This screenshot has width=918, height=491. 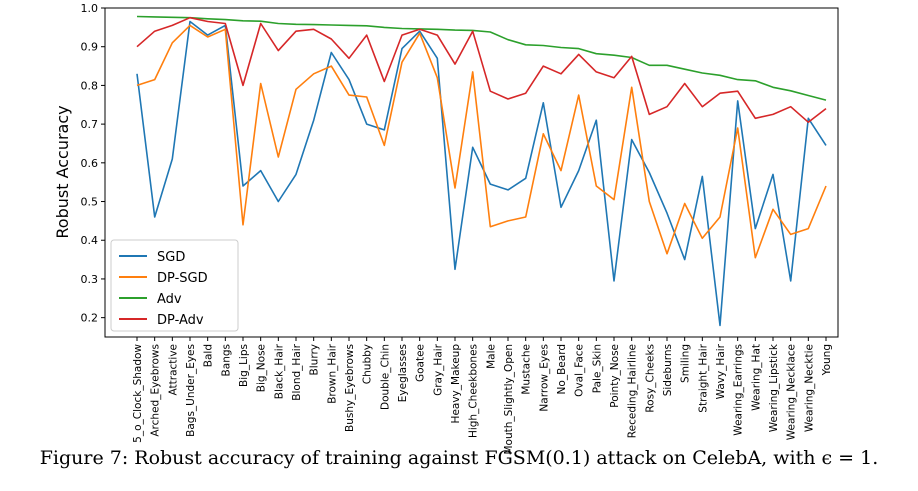 What do you see at coordinates (90, 47) in the screenshot?
I see `y-tick-label: 0.9` at bounding box center [90, 47].